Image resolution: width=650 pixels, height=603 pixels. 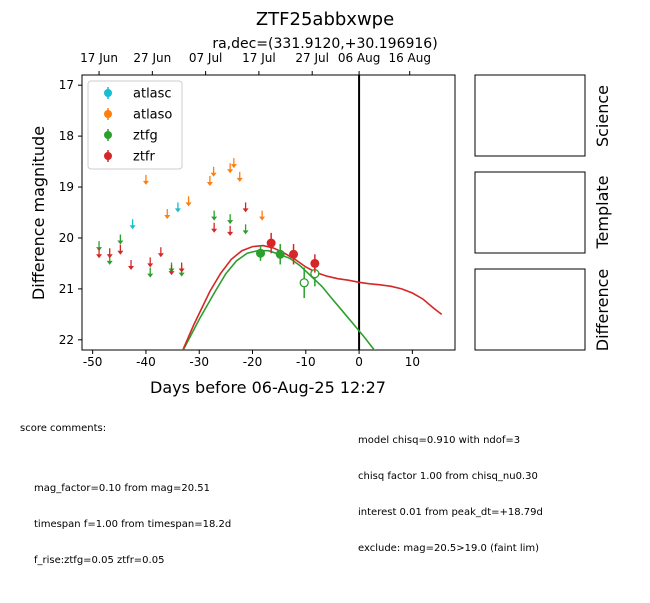 What do you see at coordinates (439, 440) in the screenshot?
I see `model-comment-line: model chisq=0.910 with ndof=3` at bounding box center [439, 440].